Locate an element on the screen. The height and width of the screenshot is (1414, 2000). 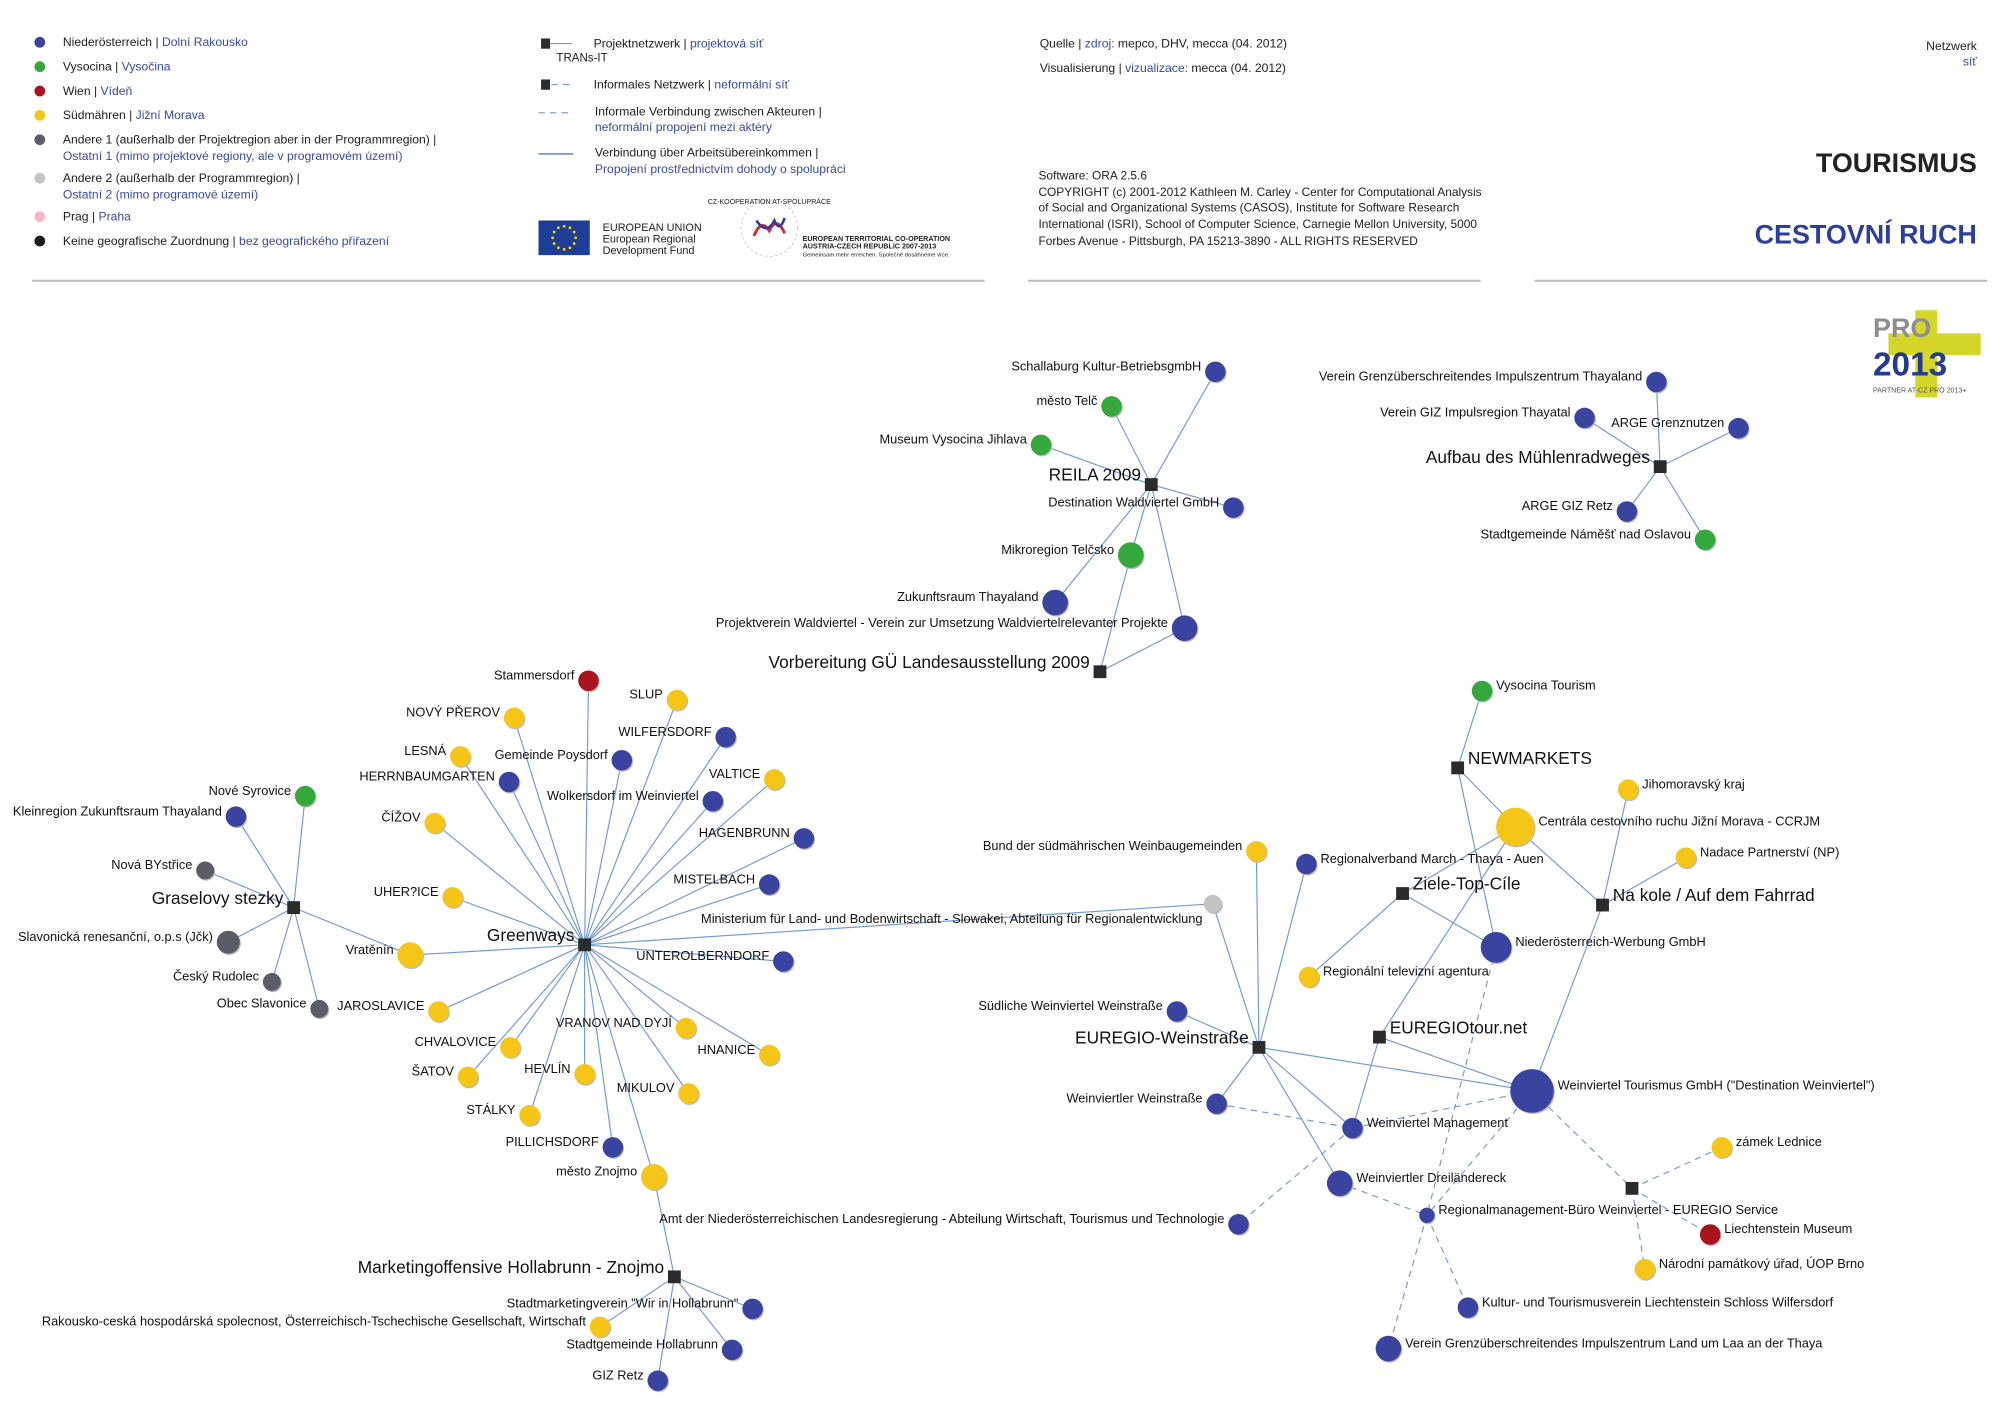
node-unterolberndorf: UNTEROLBERNDORF is located at coordinates (715, 961).